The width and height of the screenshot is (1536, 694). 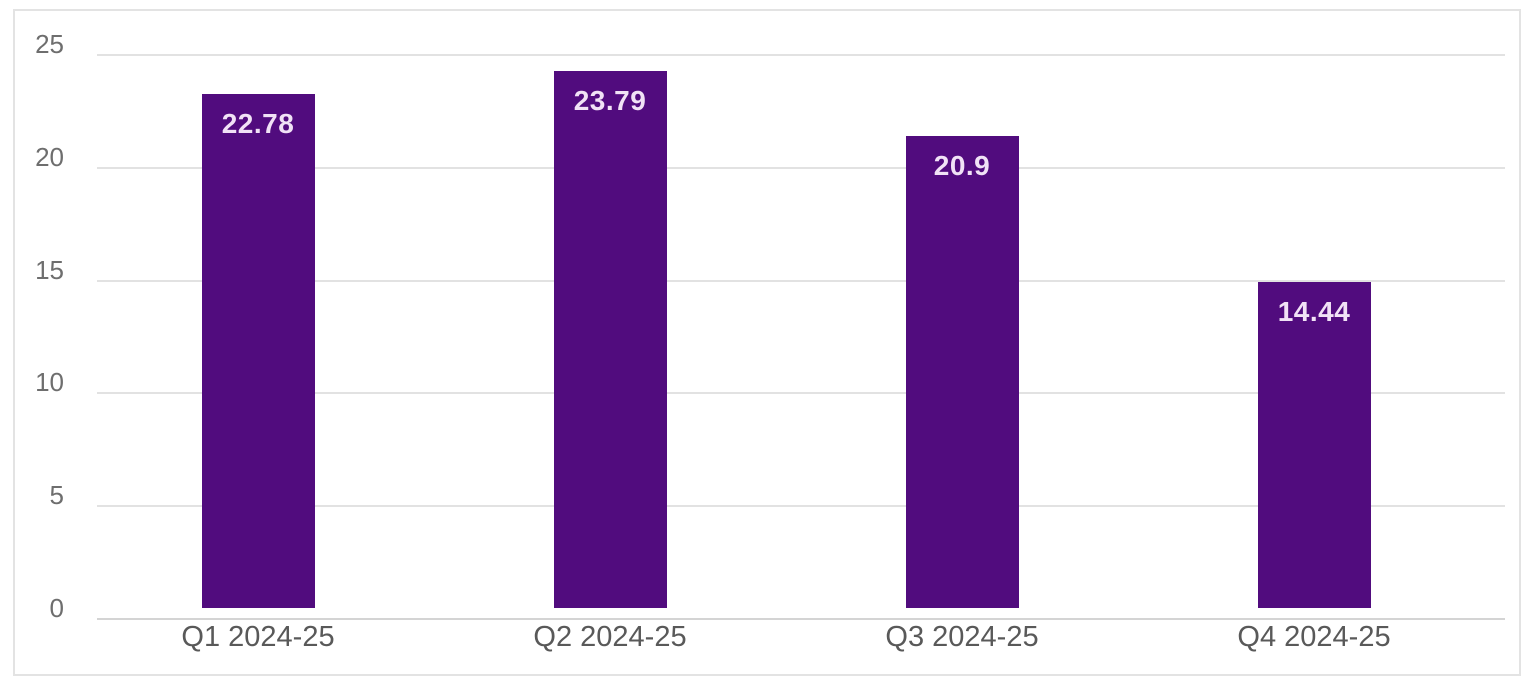 What do you see at coordinates (49, 156) in the screenshot?
I see `y-axis-tick-label: 20` at bounding box center [49, 156].